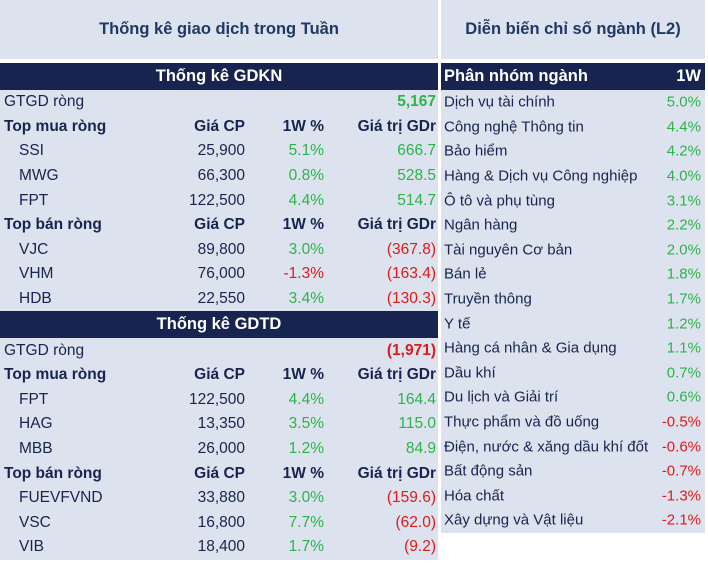  What do you see at coordinates (35, 299) in the screenshot?
I see `ticker-cell: HDB` at bounding box center [35, 299].